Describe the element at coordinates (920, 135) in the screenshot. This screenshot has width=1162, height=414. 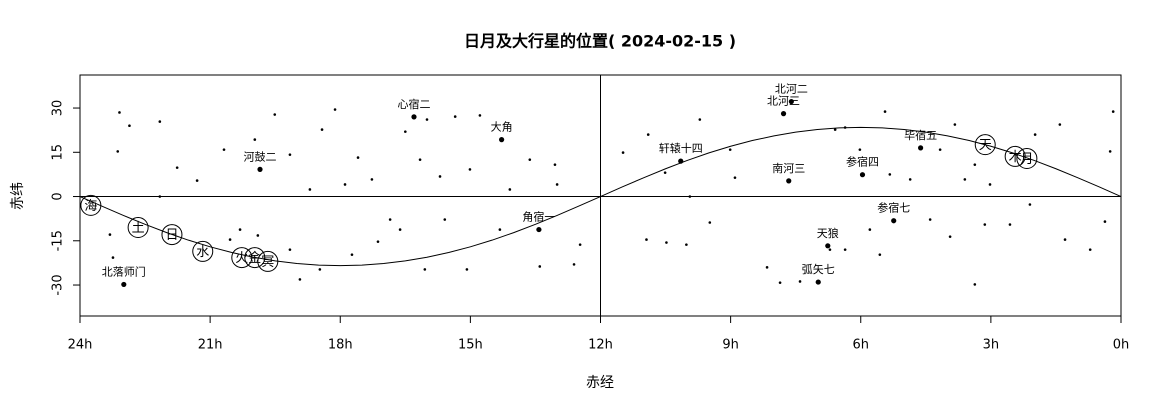
I see `star-label: 毕宿五` at that location.